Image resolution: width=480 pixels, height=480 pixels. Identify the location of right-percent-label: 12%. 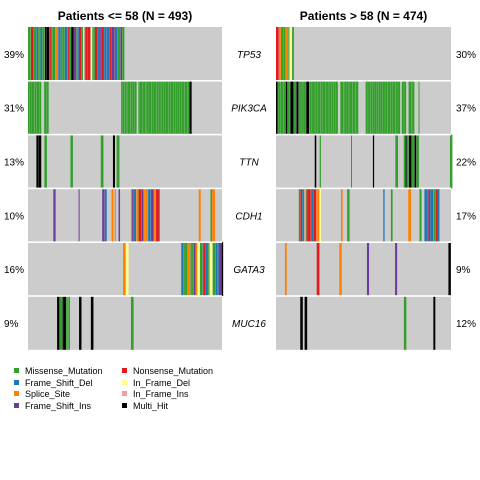
(466, 324).